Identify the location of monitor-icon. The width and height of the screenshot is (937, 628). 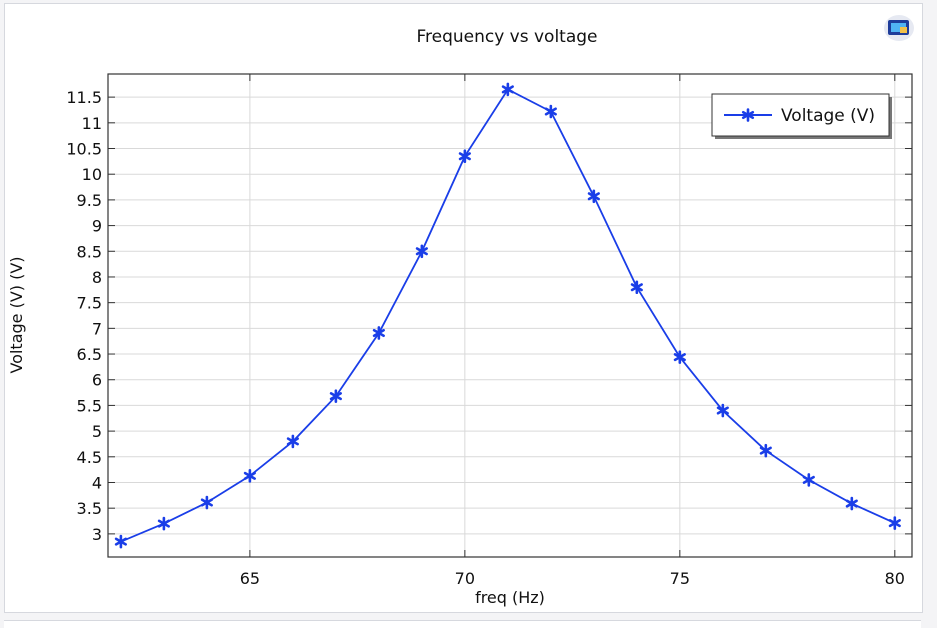
(899, 28).